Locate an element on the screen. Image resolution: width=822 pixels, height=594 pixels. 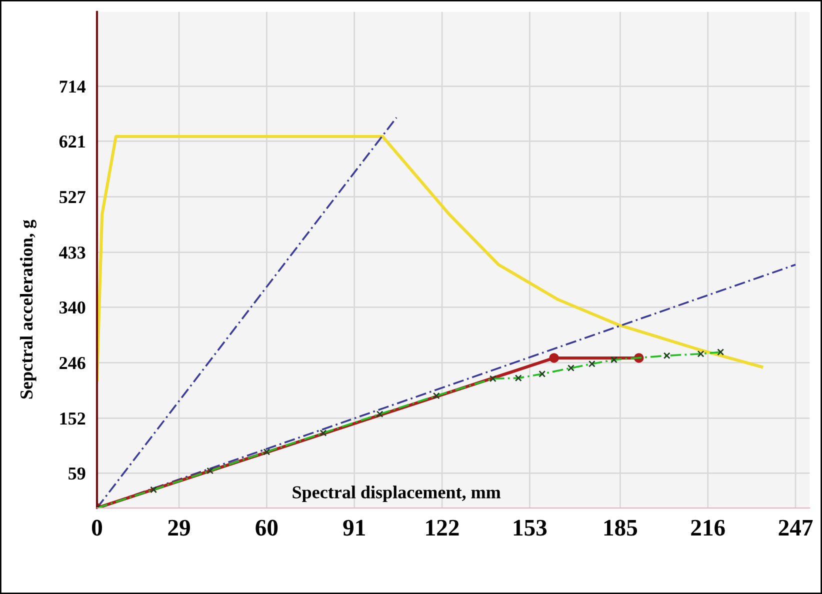
y-tick-label: 59 is located at coordinates (77, 473).